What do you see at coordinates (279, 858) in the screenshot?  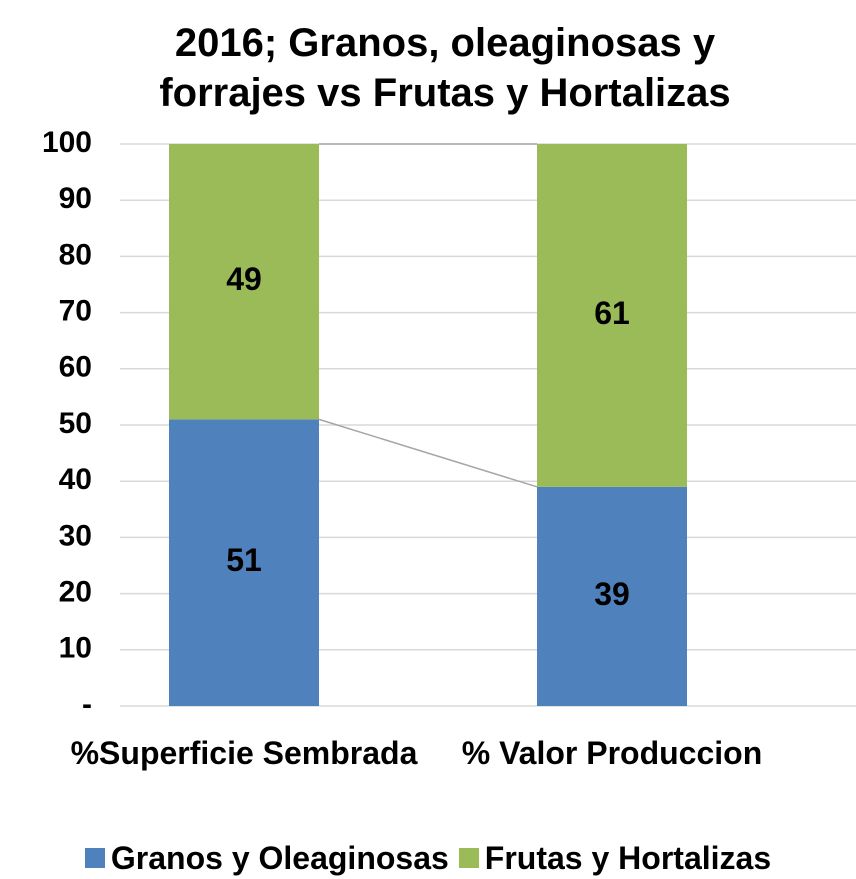 I see `legend-label: Granos y Oleaginosas` at bounding box center [279, 858].